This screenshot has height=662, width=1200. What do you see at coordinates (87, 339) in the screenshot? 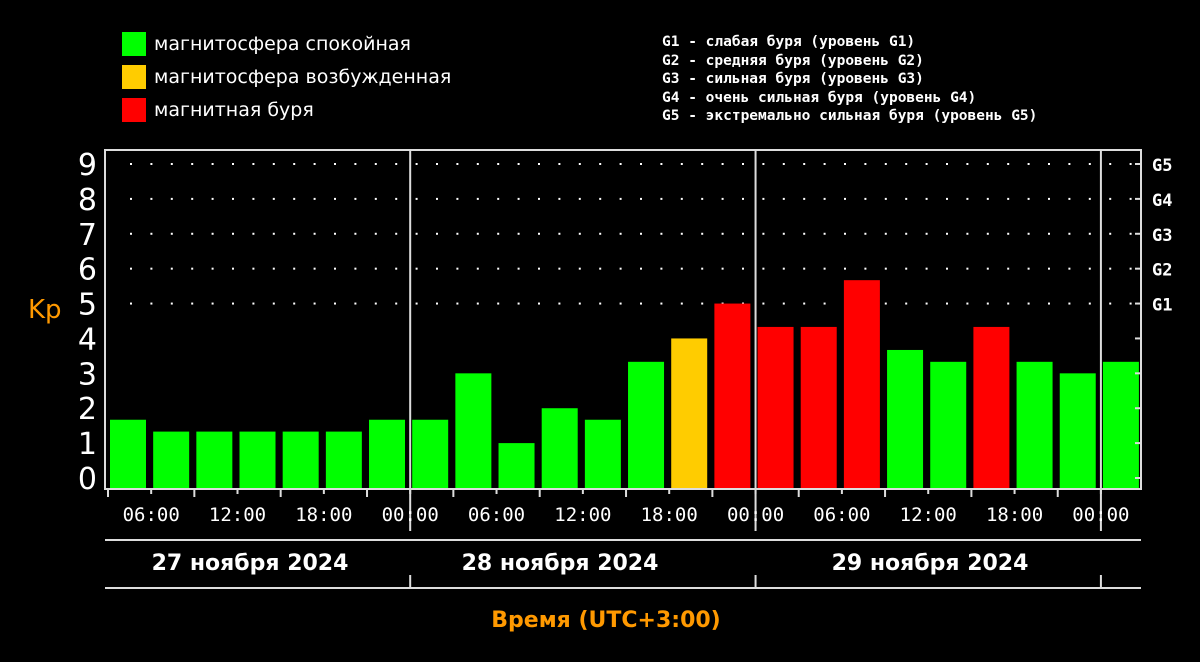
I see `y-tick-label: 4` at bounding box center [87, 339].